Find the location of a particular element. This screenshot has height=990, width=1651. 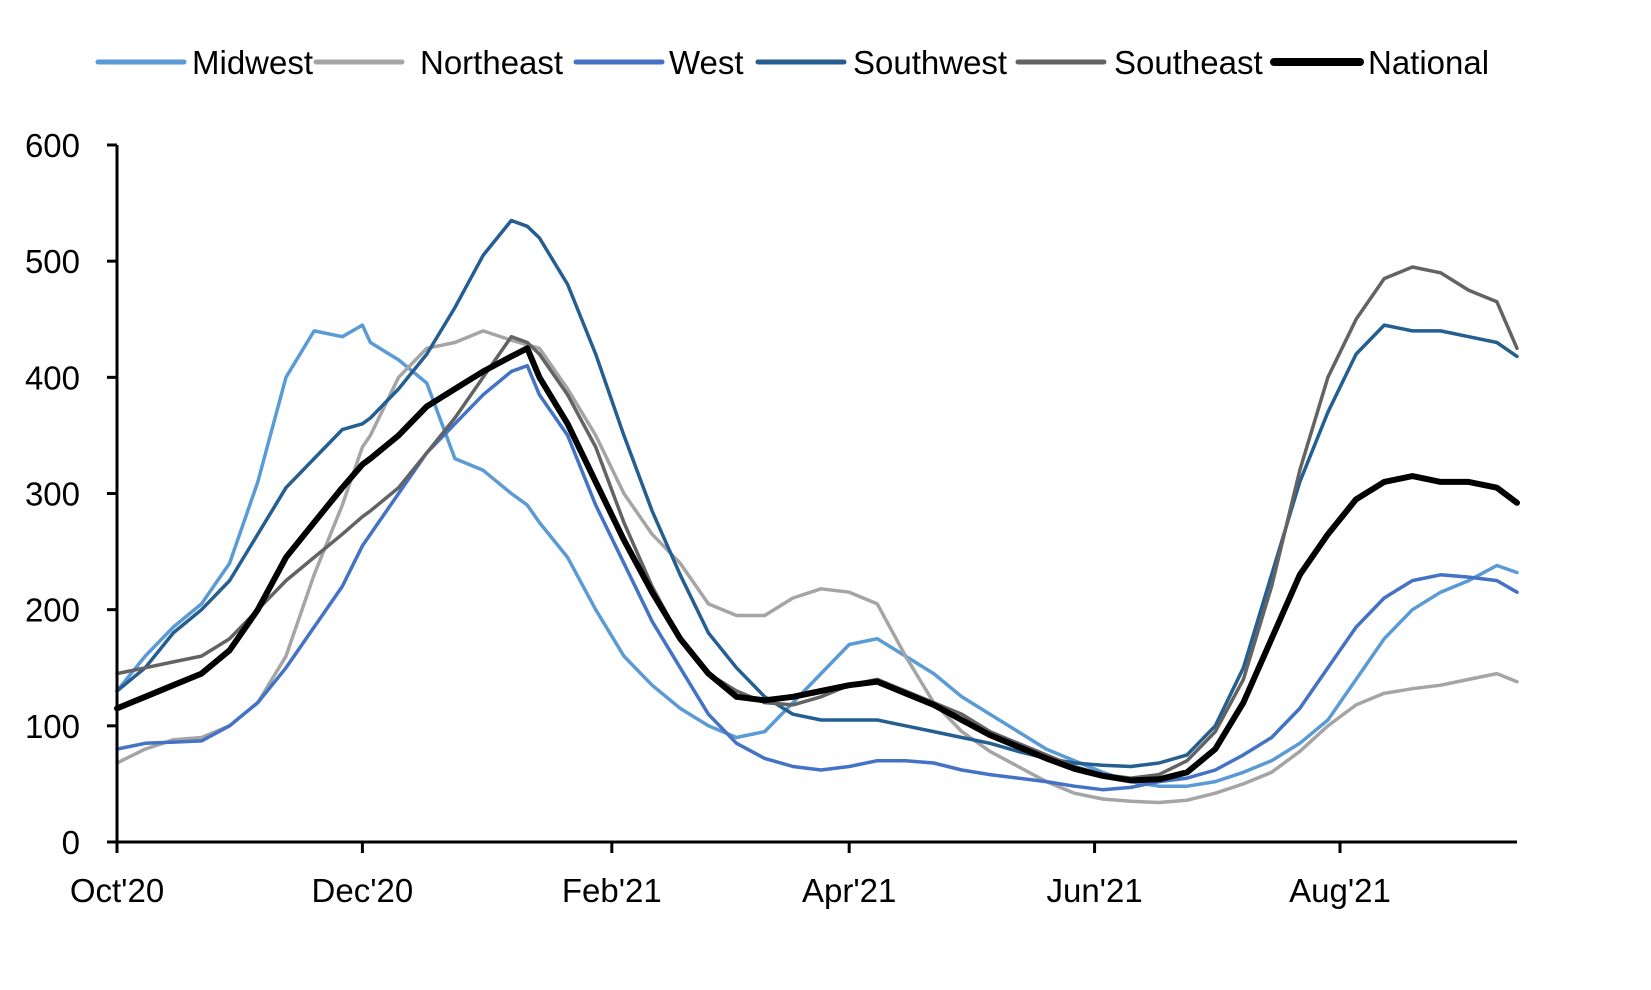

legend-item-southeast: Southeast is located at coordinates (1139, 62).